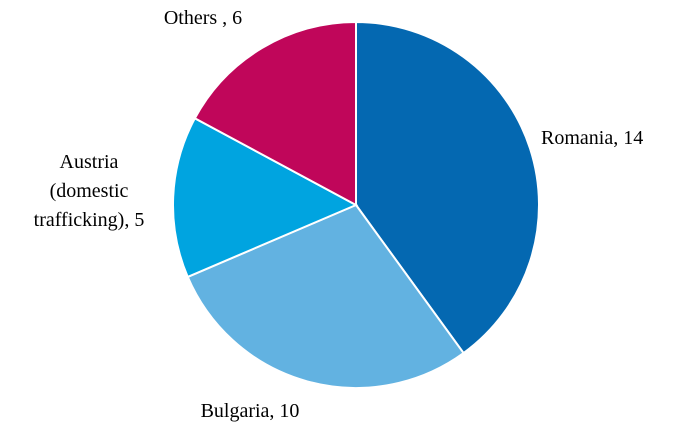 The image size is (683, 431). What do you see at coordinates (592, 138) in the screenshot?
I see `slice-label: Romania, 14` at bounding box center [592, 138].